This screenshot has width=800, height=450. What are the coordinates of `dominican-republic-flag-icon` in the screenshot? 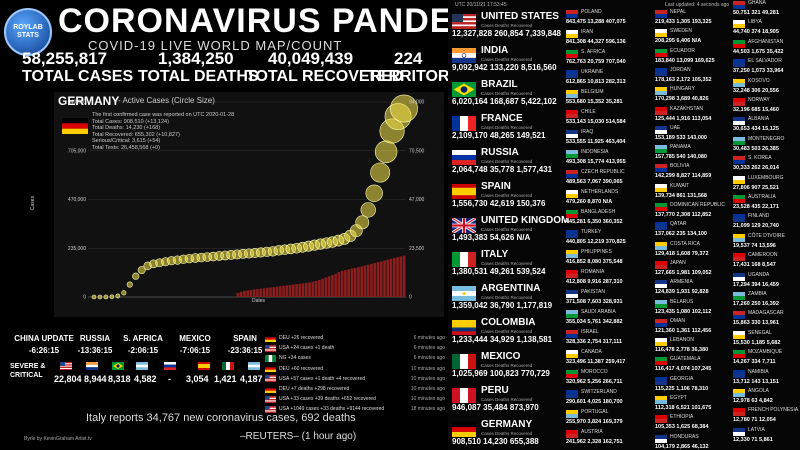 It's located at (661, 207).